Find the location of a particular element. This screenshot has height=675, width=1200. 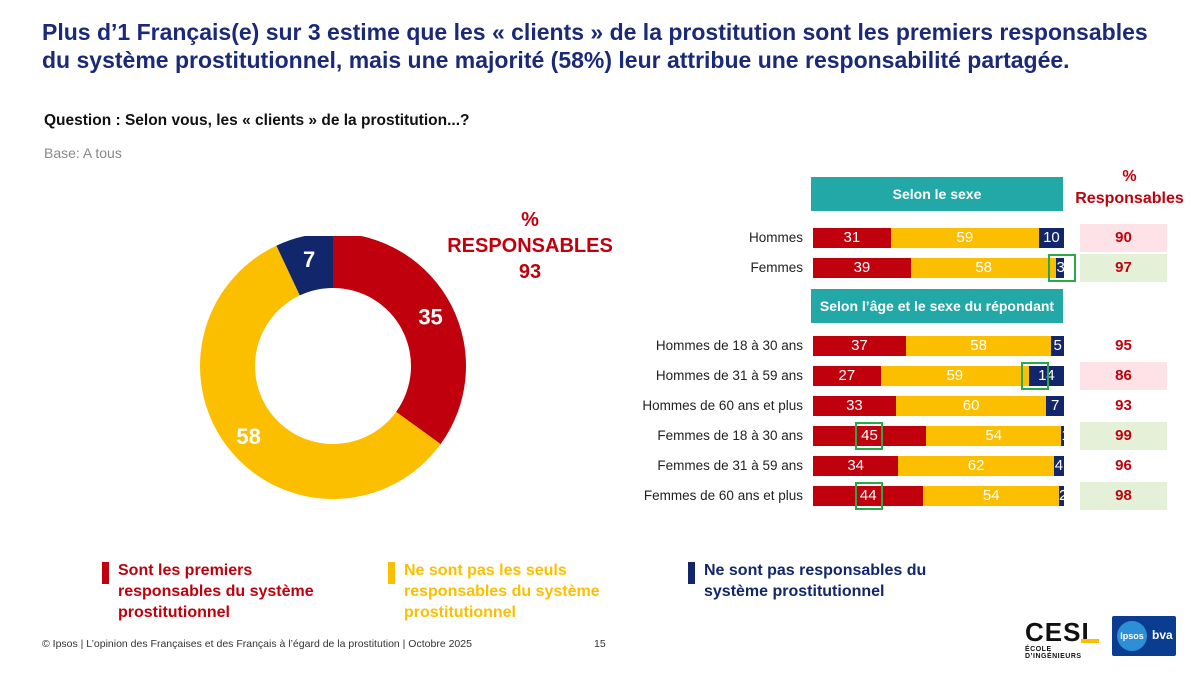

bar-seg-pas-responsables: 10 is located at coordinates (1051, 238).